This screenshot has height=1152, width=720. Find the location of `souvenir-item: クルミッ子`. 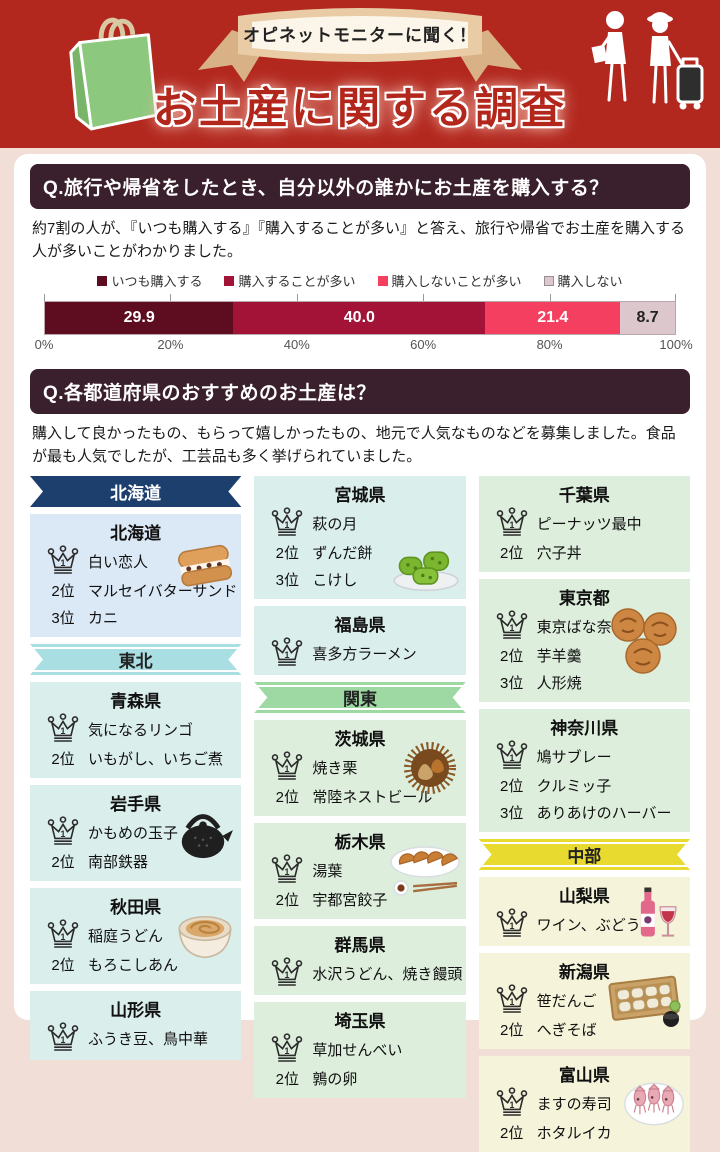

souvenir-item: クルミッ子 is located at coordinates (574, 786).